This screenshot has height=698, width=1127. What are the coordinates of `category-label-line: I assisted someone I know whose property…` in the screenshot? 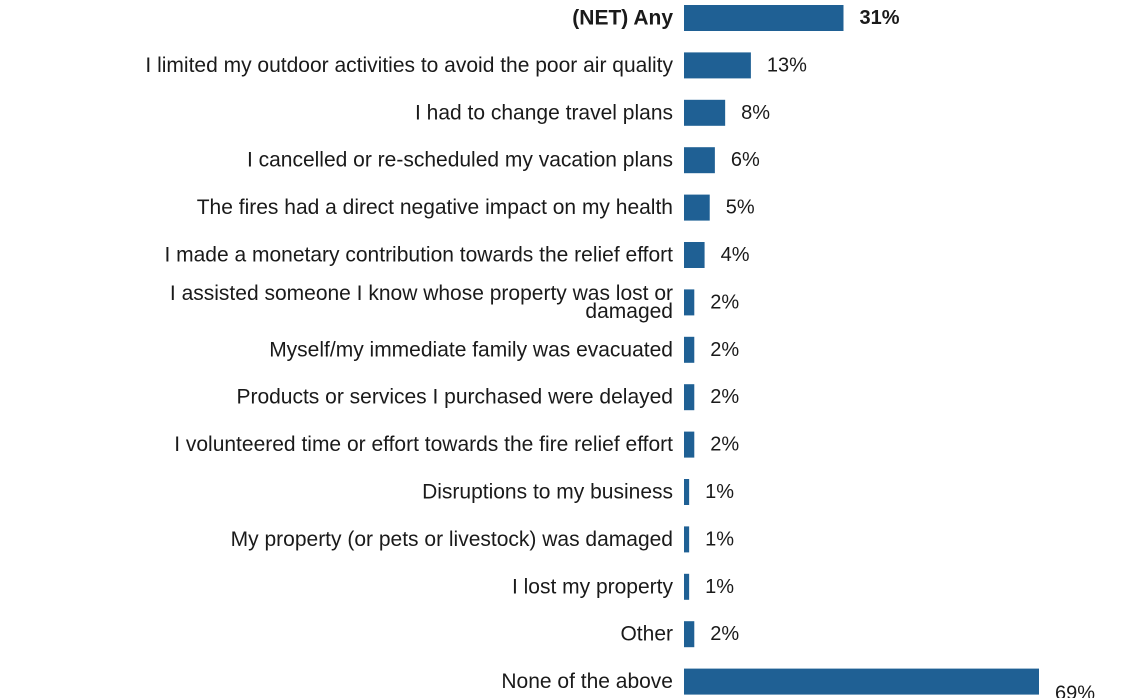 It's located at (421, 293).